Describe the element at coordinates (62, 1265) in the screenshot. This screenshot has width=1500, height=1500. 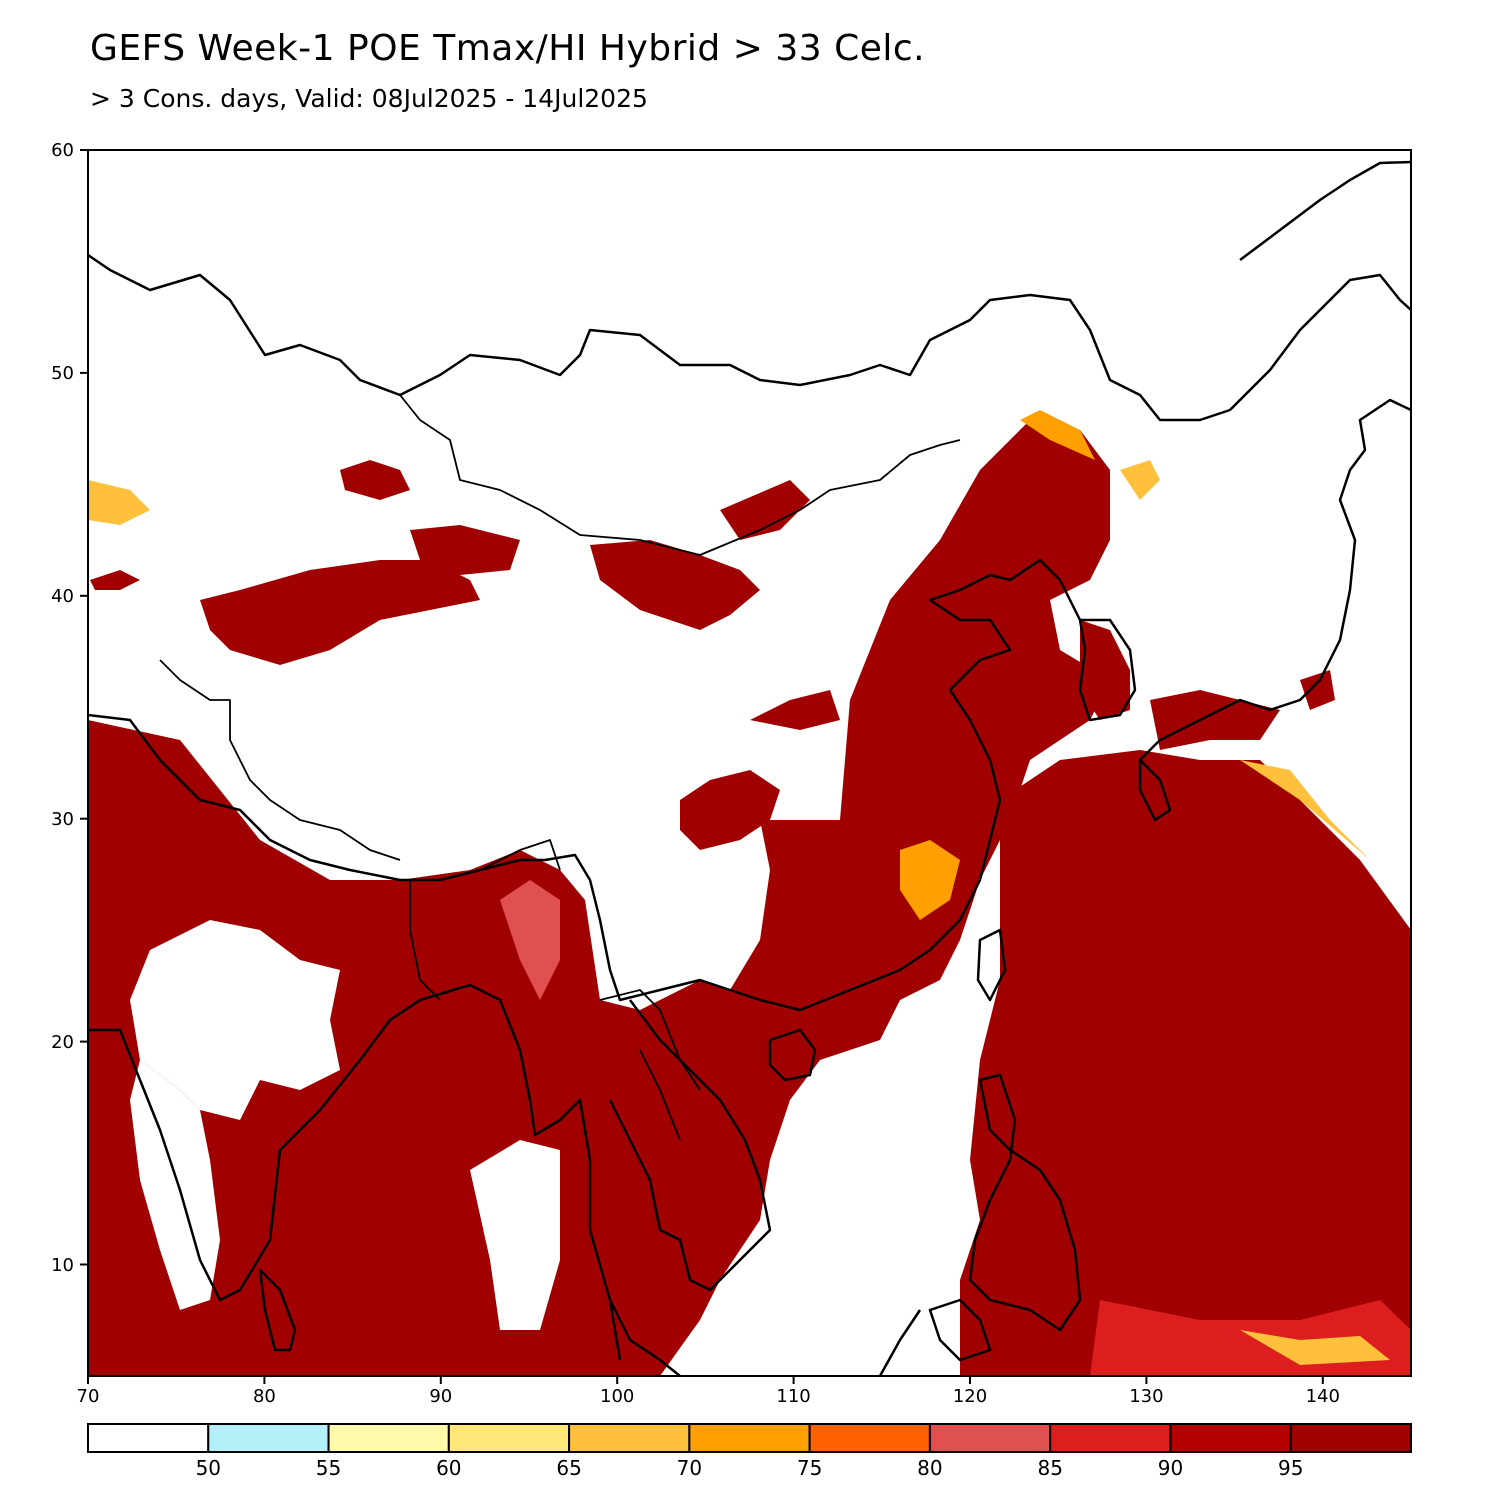
I see `lat-tick-label: 10` at that location.